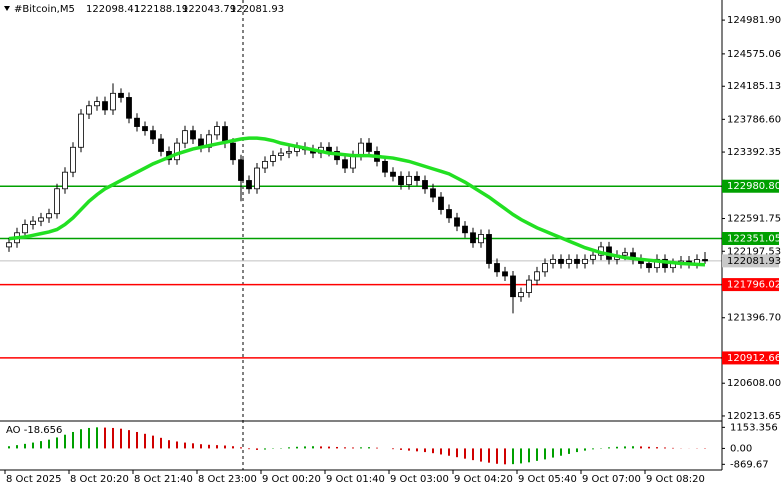 The width and height of the screenshot is (781, 489). I want to click on x-tick-label: 8 Oct 2025, so click(33, 479).